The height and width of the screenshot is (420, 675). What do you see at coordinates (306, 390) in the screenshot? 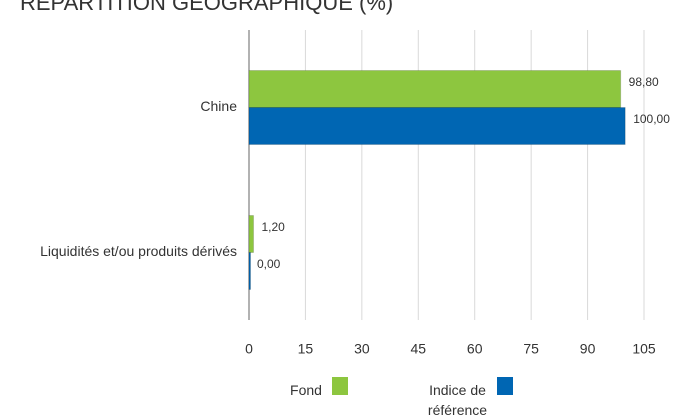
I see `legend-label: Fond` at bounding box center [306, 390].